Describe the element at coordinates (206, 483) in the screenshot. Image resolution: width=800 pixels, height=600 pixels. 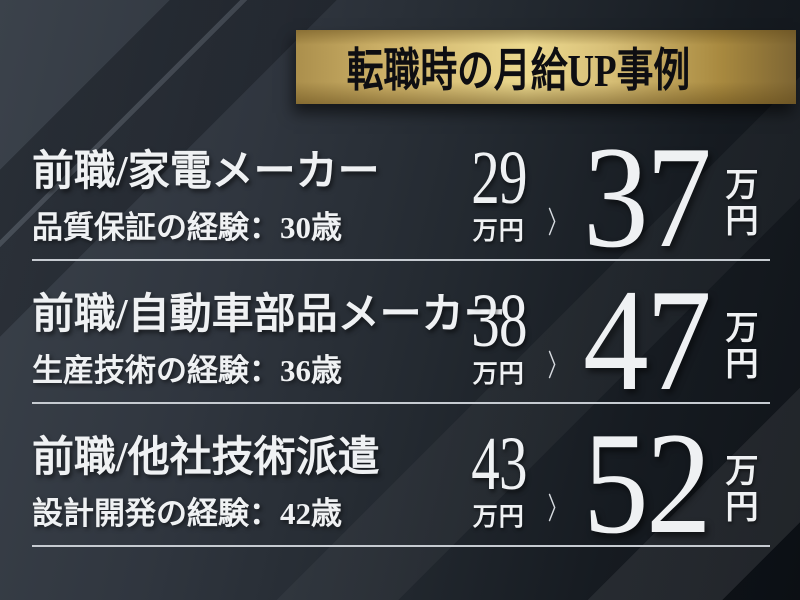
I see `case-titles: 前職/他社技術派遣 設計開発の経験：42歳` at that location.